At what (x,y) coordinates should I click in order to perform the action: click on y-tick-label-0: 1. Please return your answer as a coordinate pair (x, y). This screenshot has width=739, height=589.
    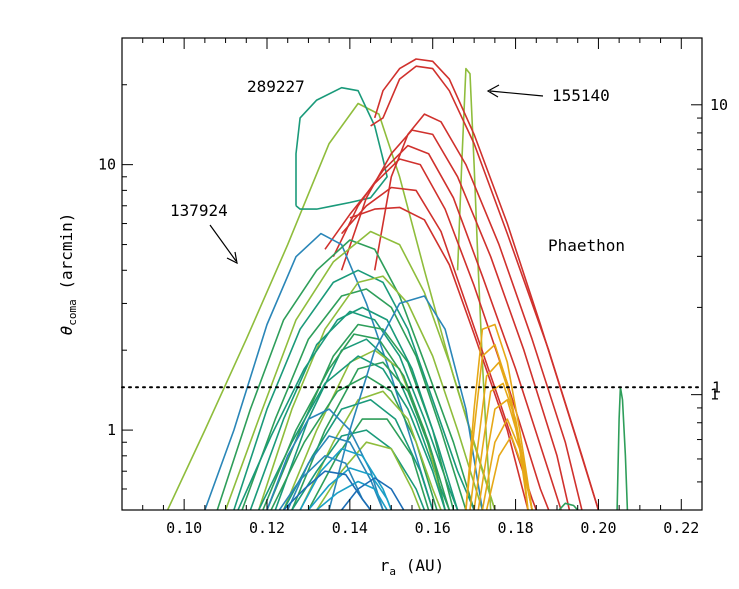
    Looking at the image, I should click on (111, 430).